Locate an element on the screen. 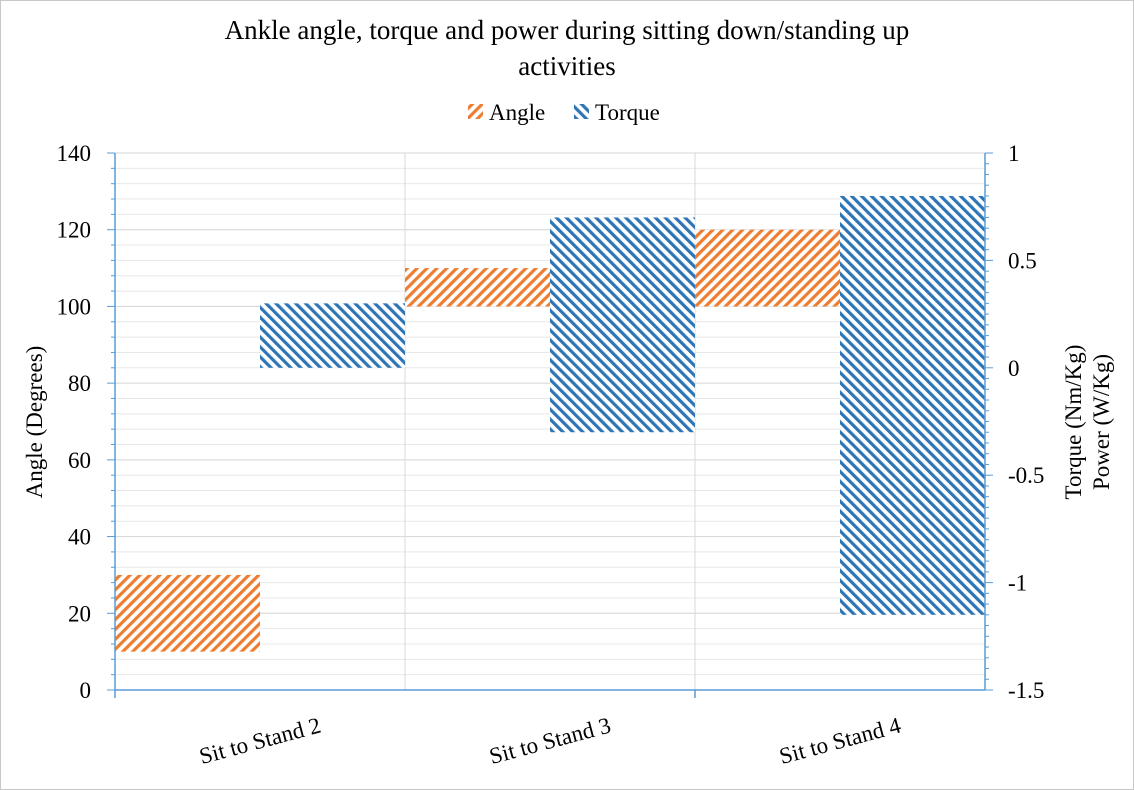 Image resolution: width=1134 pixels, height=790 pixels. legend: Angle Torque is located at coordinates (564, 112).